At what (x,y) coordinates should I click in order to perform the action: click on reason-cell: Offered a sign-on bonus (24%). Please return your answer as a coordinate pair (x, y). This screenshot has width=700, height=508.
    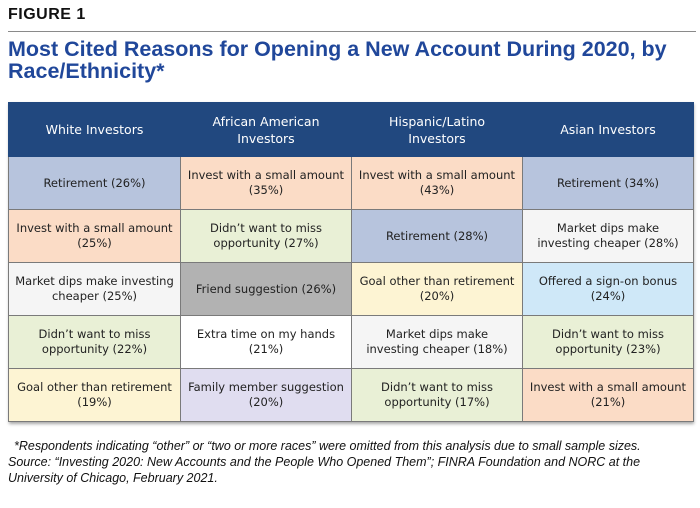
    Looking at the image, I should click on (608, 289).